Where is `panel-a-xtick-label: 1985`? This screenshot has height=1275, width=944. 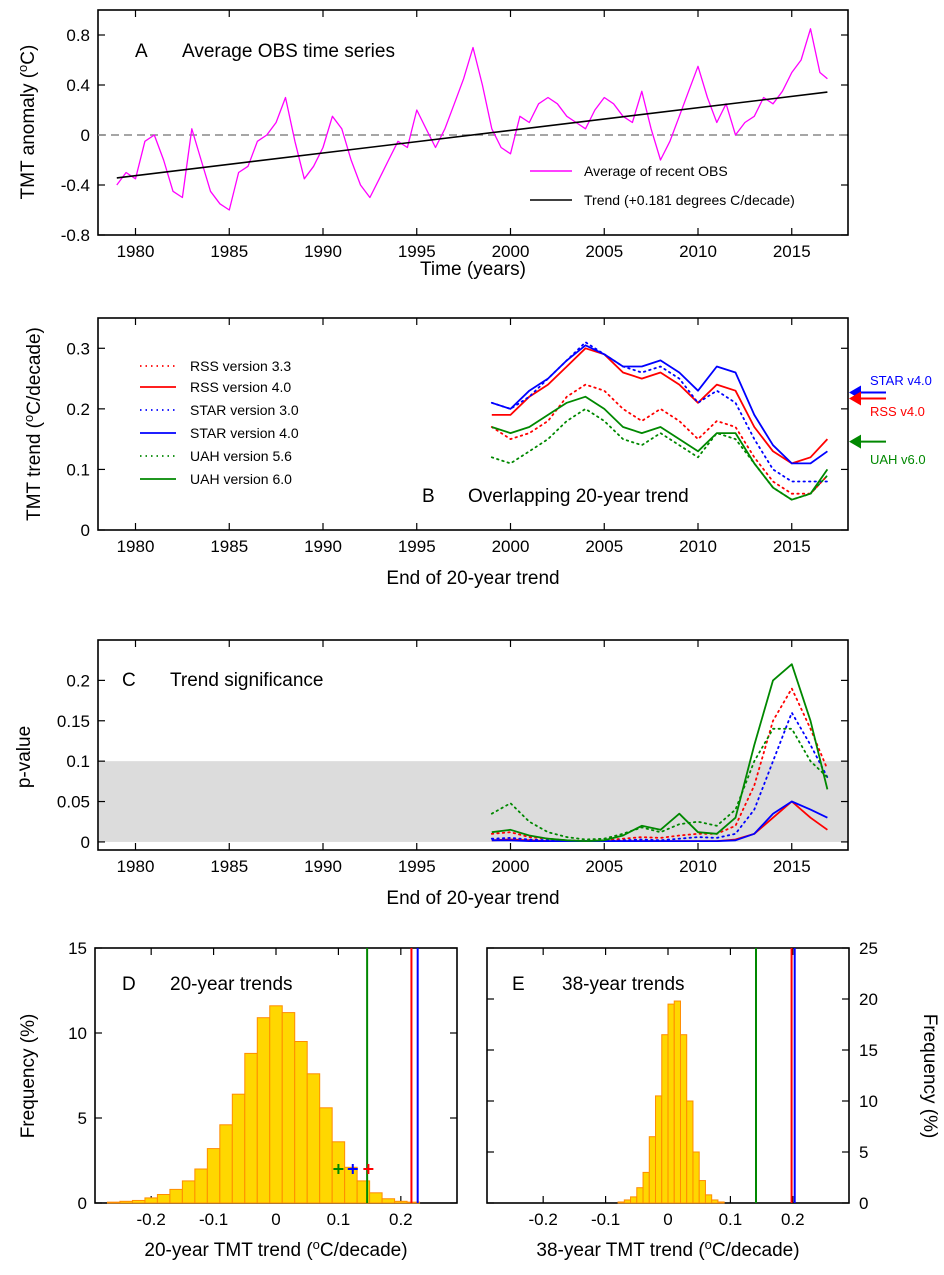
panel-a-xtick-label: 1985 is located at coordinates (229, 251).